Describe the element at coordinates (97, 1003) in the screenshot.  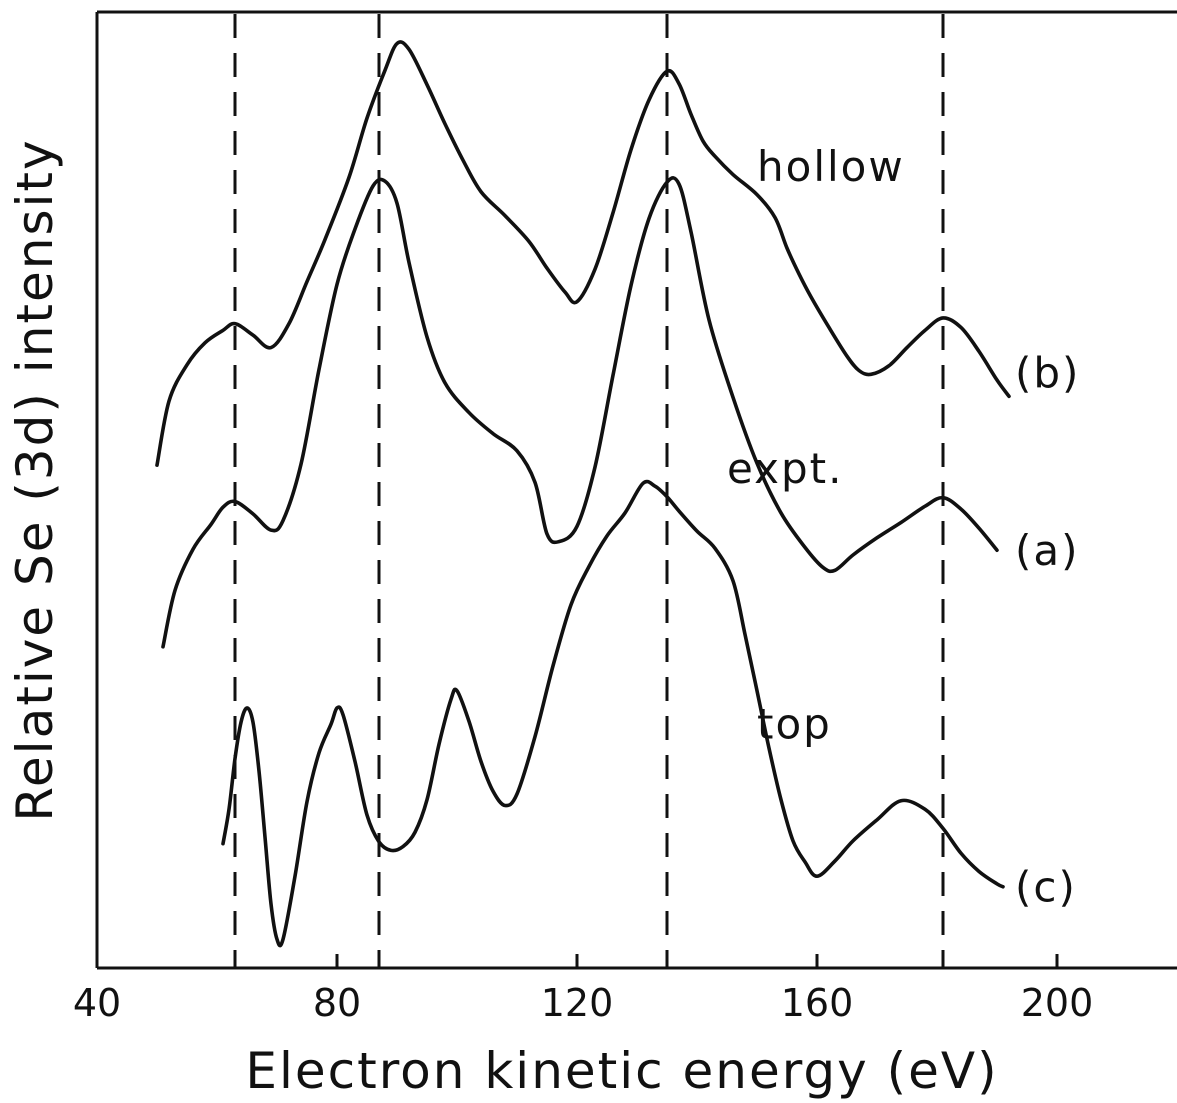
I see `x-tick-label-40: 40` at that location.